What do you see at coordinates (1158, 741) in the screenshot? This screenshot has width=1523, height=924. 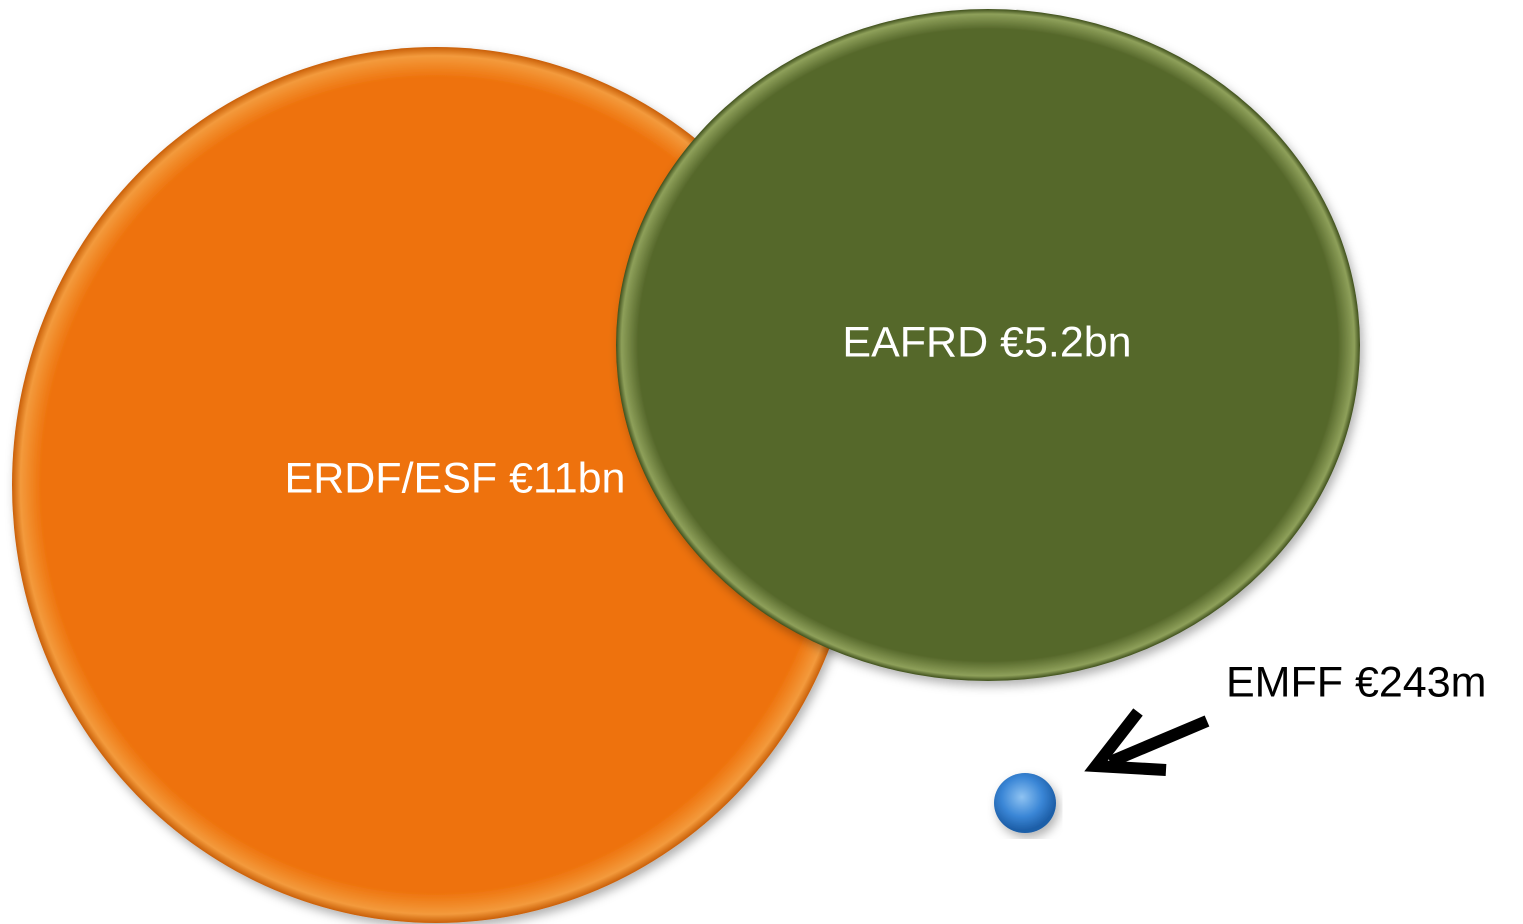 I see `arrow-shaft` at bounding box center [1158, 741].